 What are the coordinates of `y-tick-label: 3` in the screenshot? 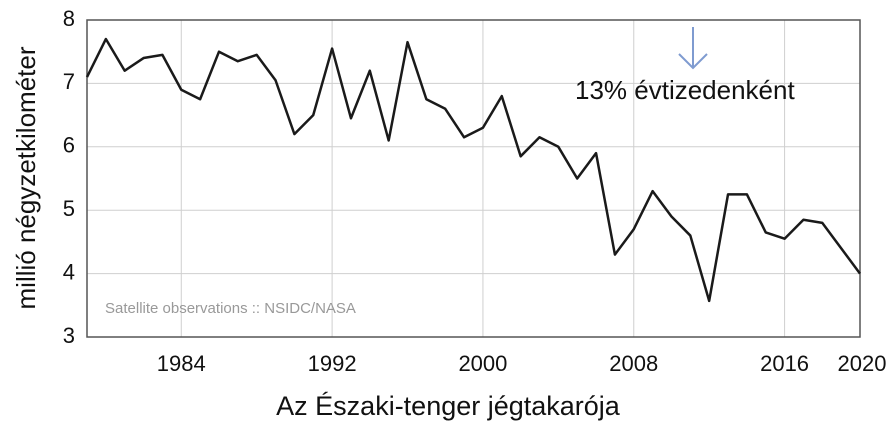 It's located at (69, 335).